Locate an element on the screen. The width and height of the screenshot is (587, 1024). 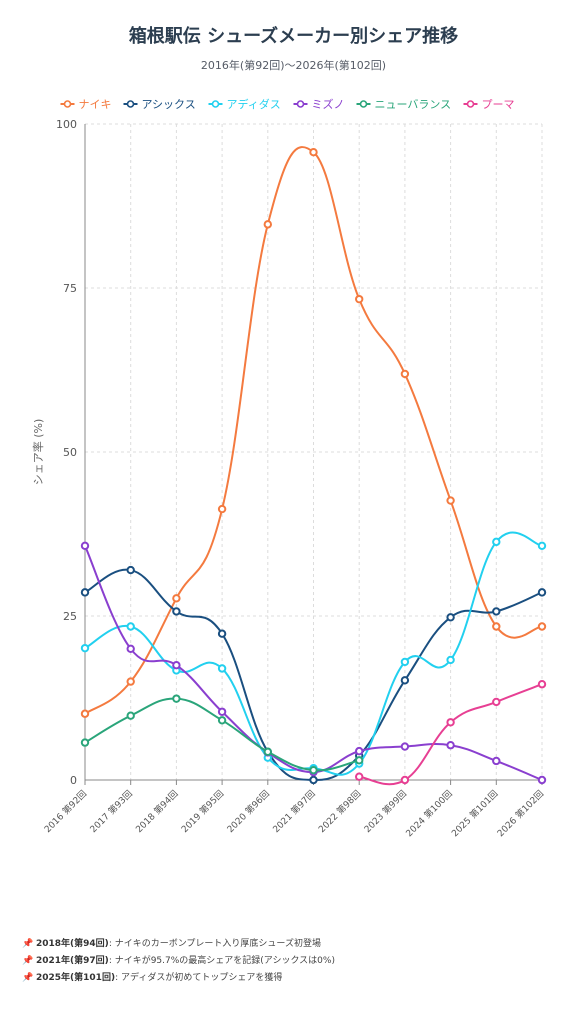
y-tick-label: 100 is located at coordinates (66, 124).